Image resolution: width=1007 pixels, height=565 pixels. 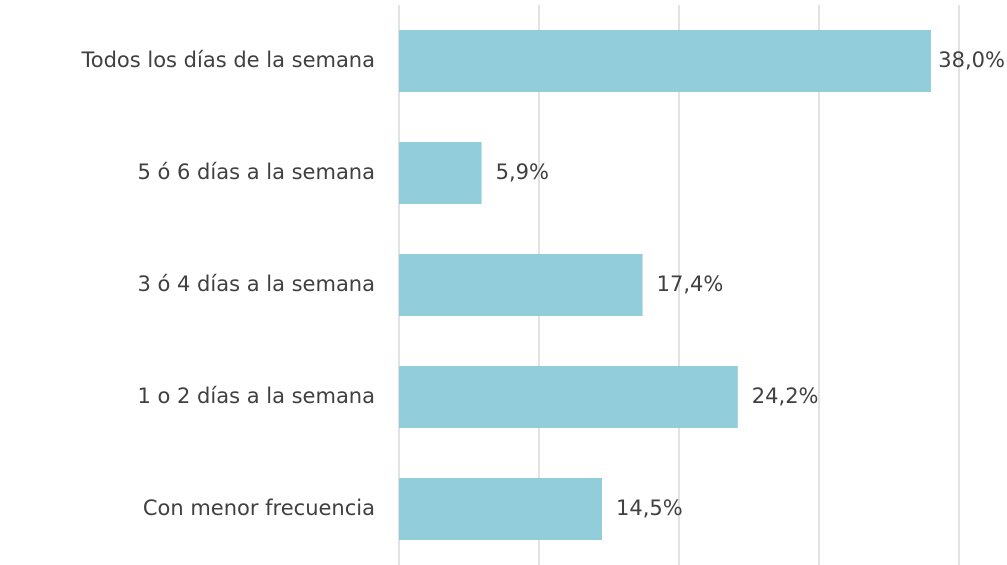 What do you see at coordinates (256, 284) in the screenshot?
I see `category-label: 3 ó 4 días a la semana` at bounding box center [256, 284].